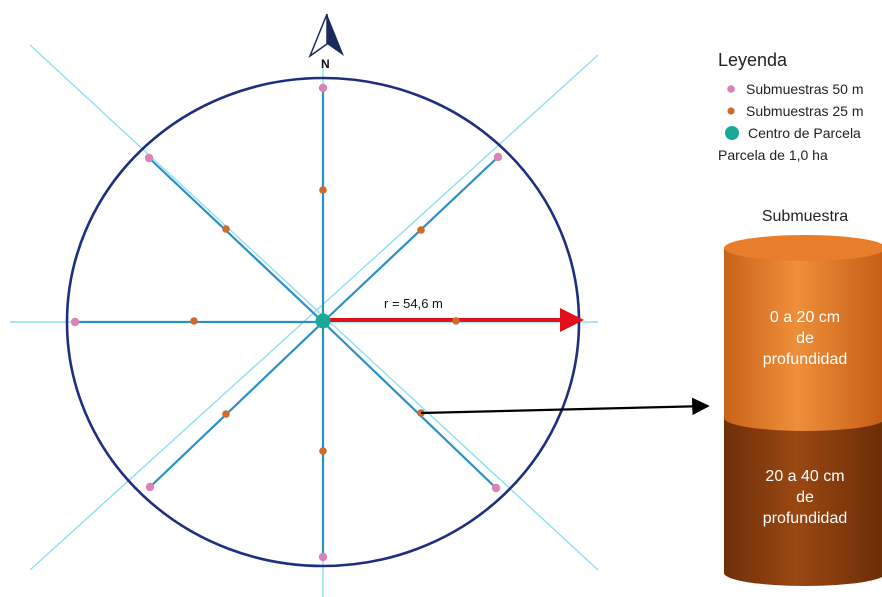 The height and width of the screenshot is (597, 882). What do you see at coordinates (805, 111) in the screenshot?
I see `legend-item-label: Submuestras 25 m` at bounding box center [805, 111].